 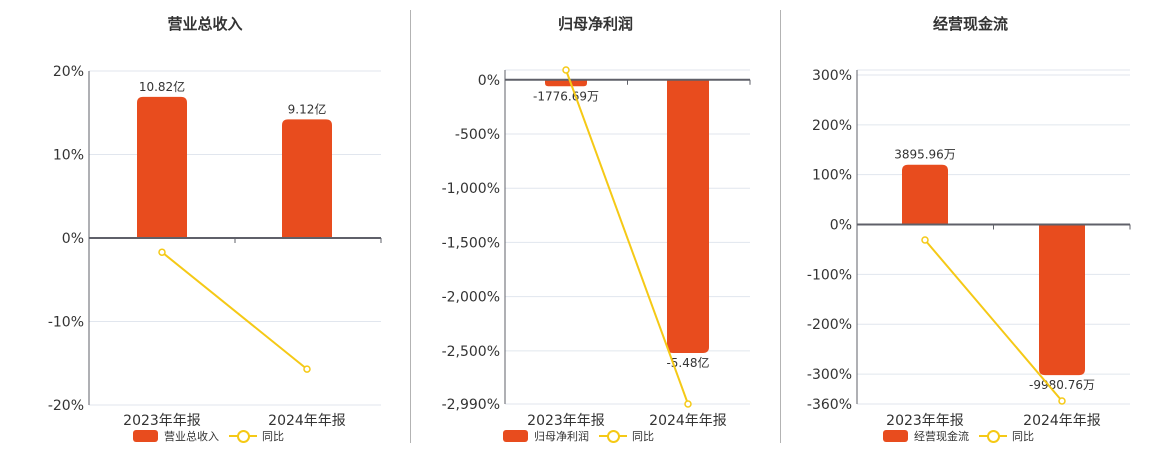 What do you see at coordinates (471, 405) in the screenshot?
I see `y-tick-label: -2,990%` at bounding box center [471, 405].